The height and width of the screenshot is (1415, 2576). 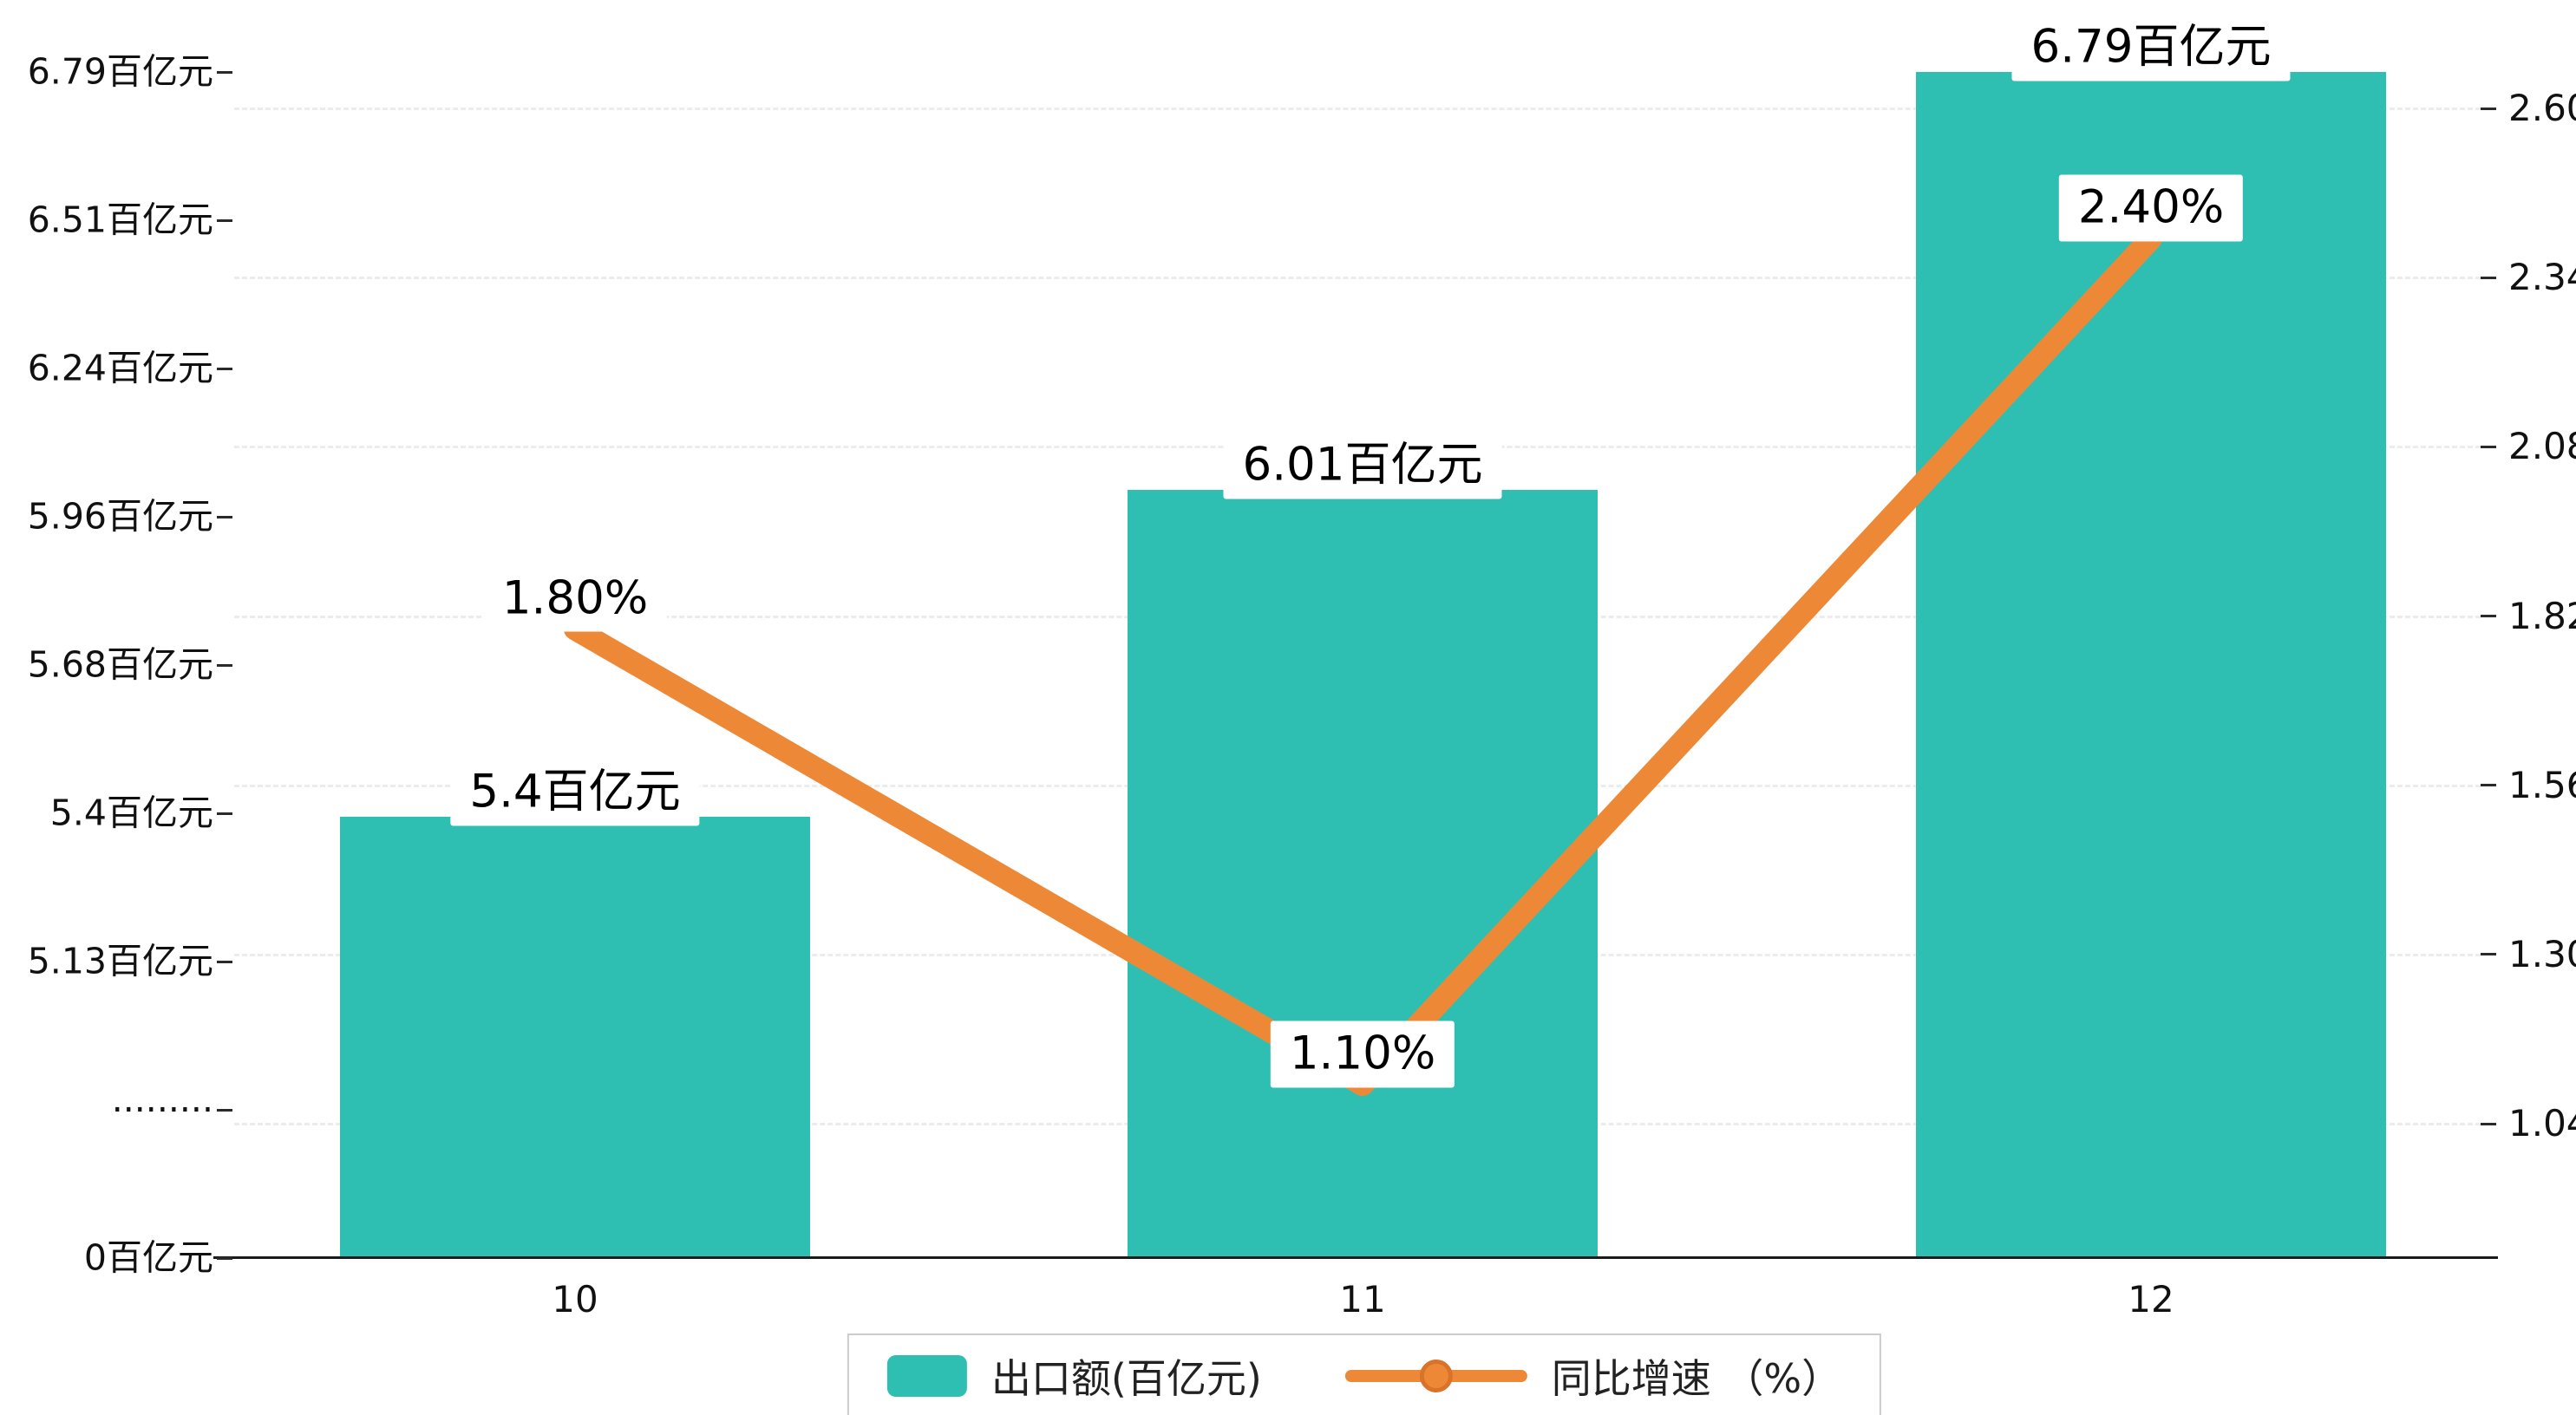 I want to click on legend-label-growth: 同比增速 （%）, so click(x=1696, y=1378).